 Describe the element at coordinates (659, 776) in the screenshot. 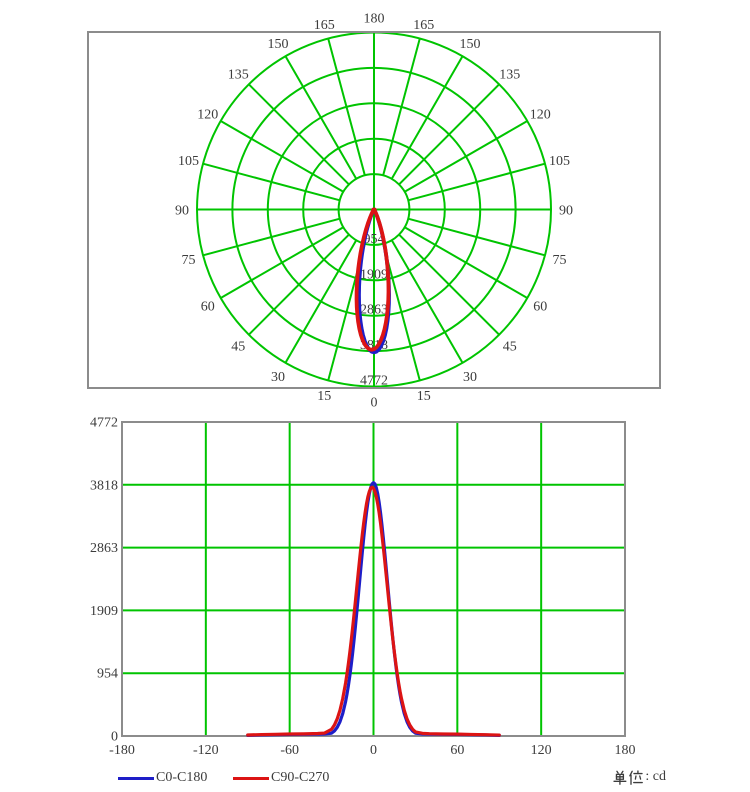

I see `unit-value: cd` at that location.